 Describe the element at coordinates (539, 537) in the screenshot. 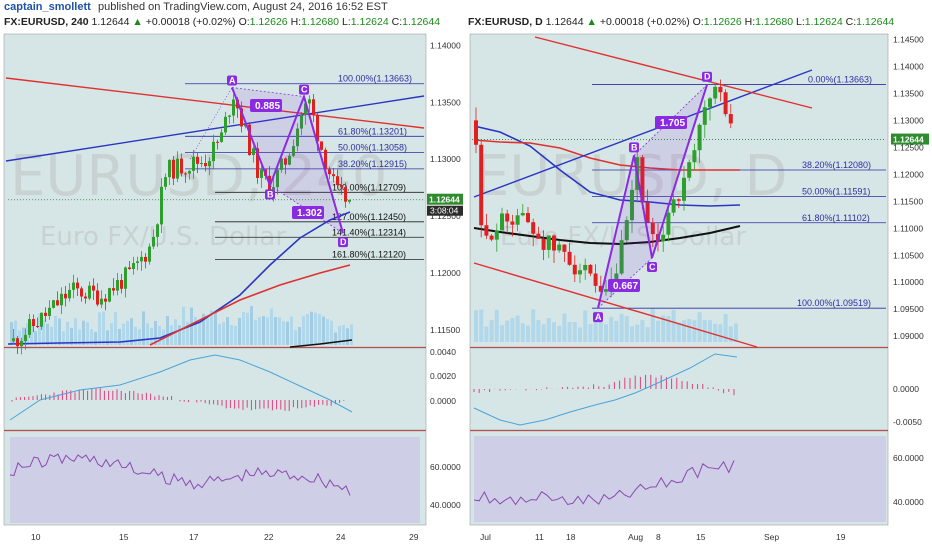

I see `right-x-tick: 11` at that location.